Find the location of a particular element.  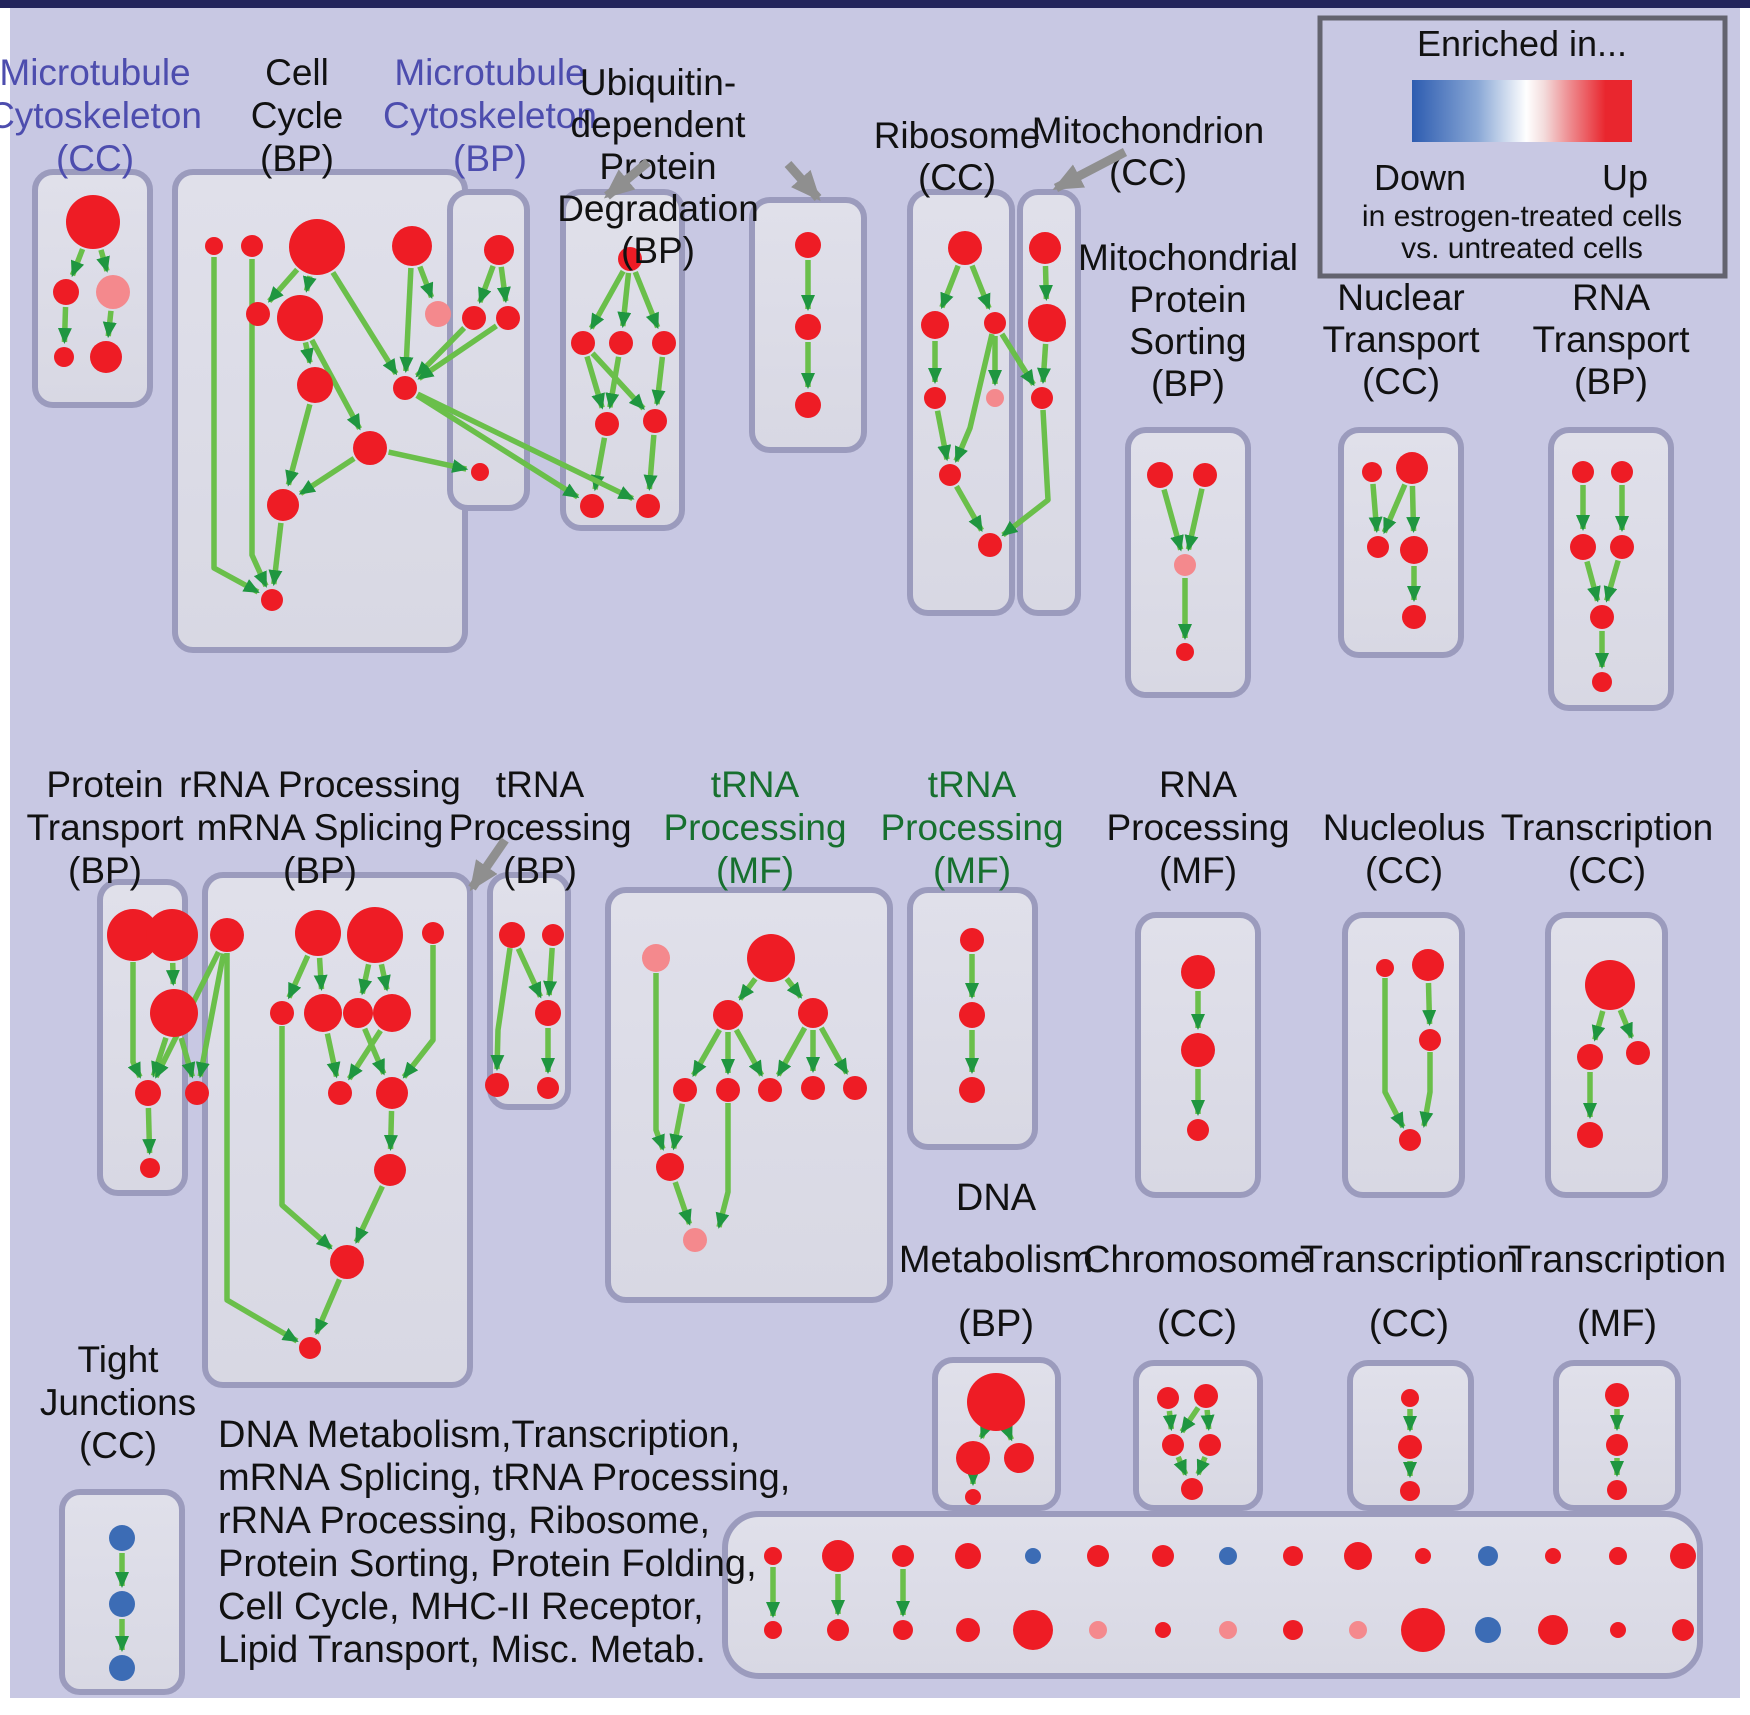

nucleolus-title: (CC) is located at coordinates (1404, 870).